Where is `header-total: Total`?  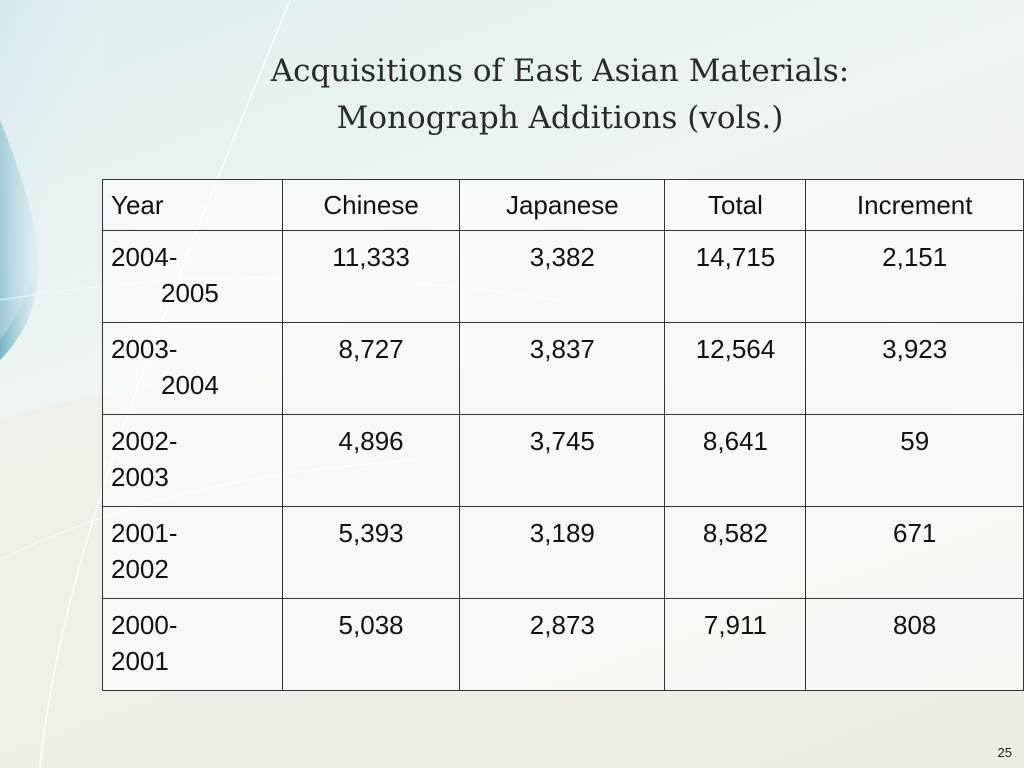
header-total: Total is located at coordinates (735, 205).